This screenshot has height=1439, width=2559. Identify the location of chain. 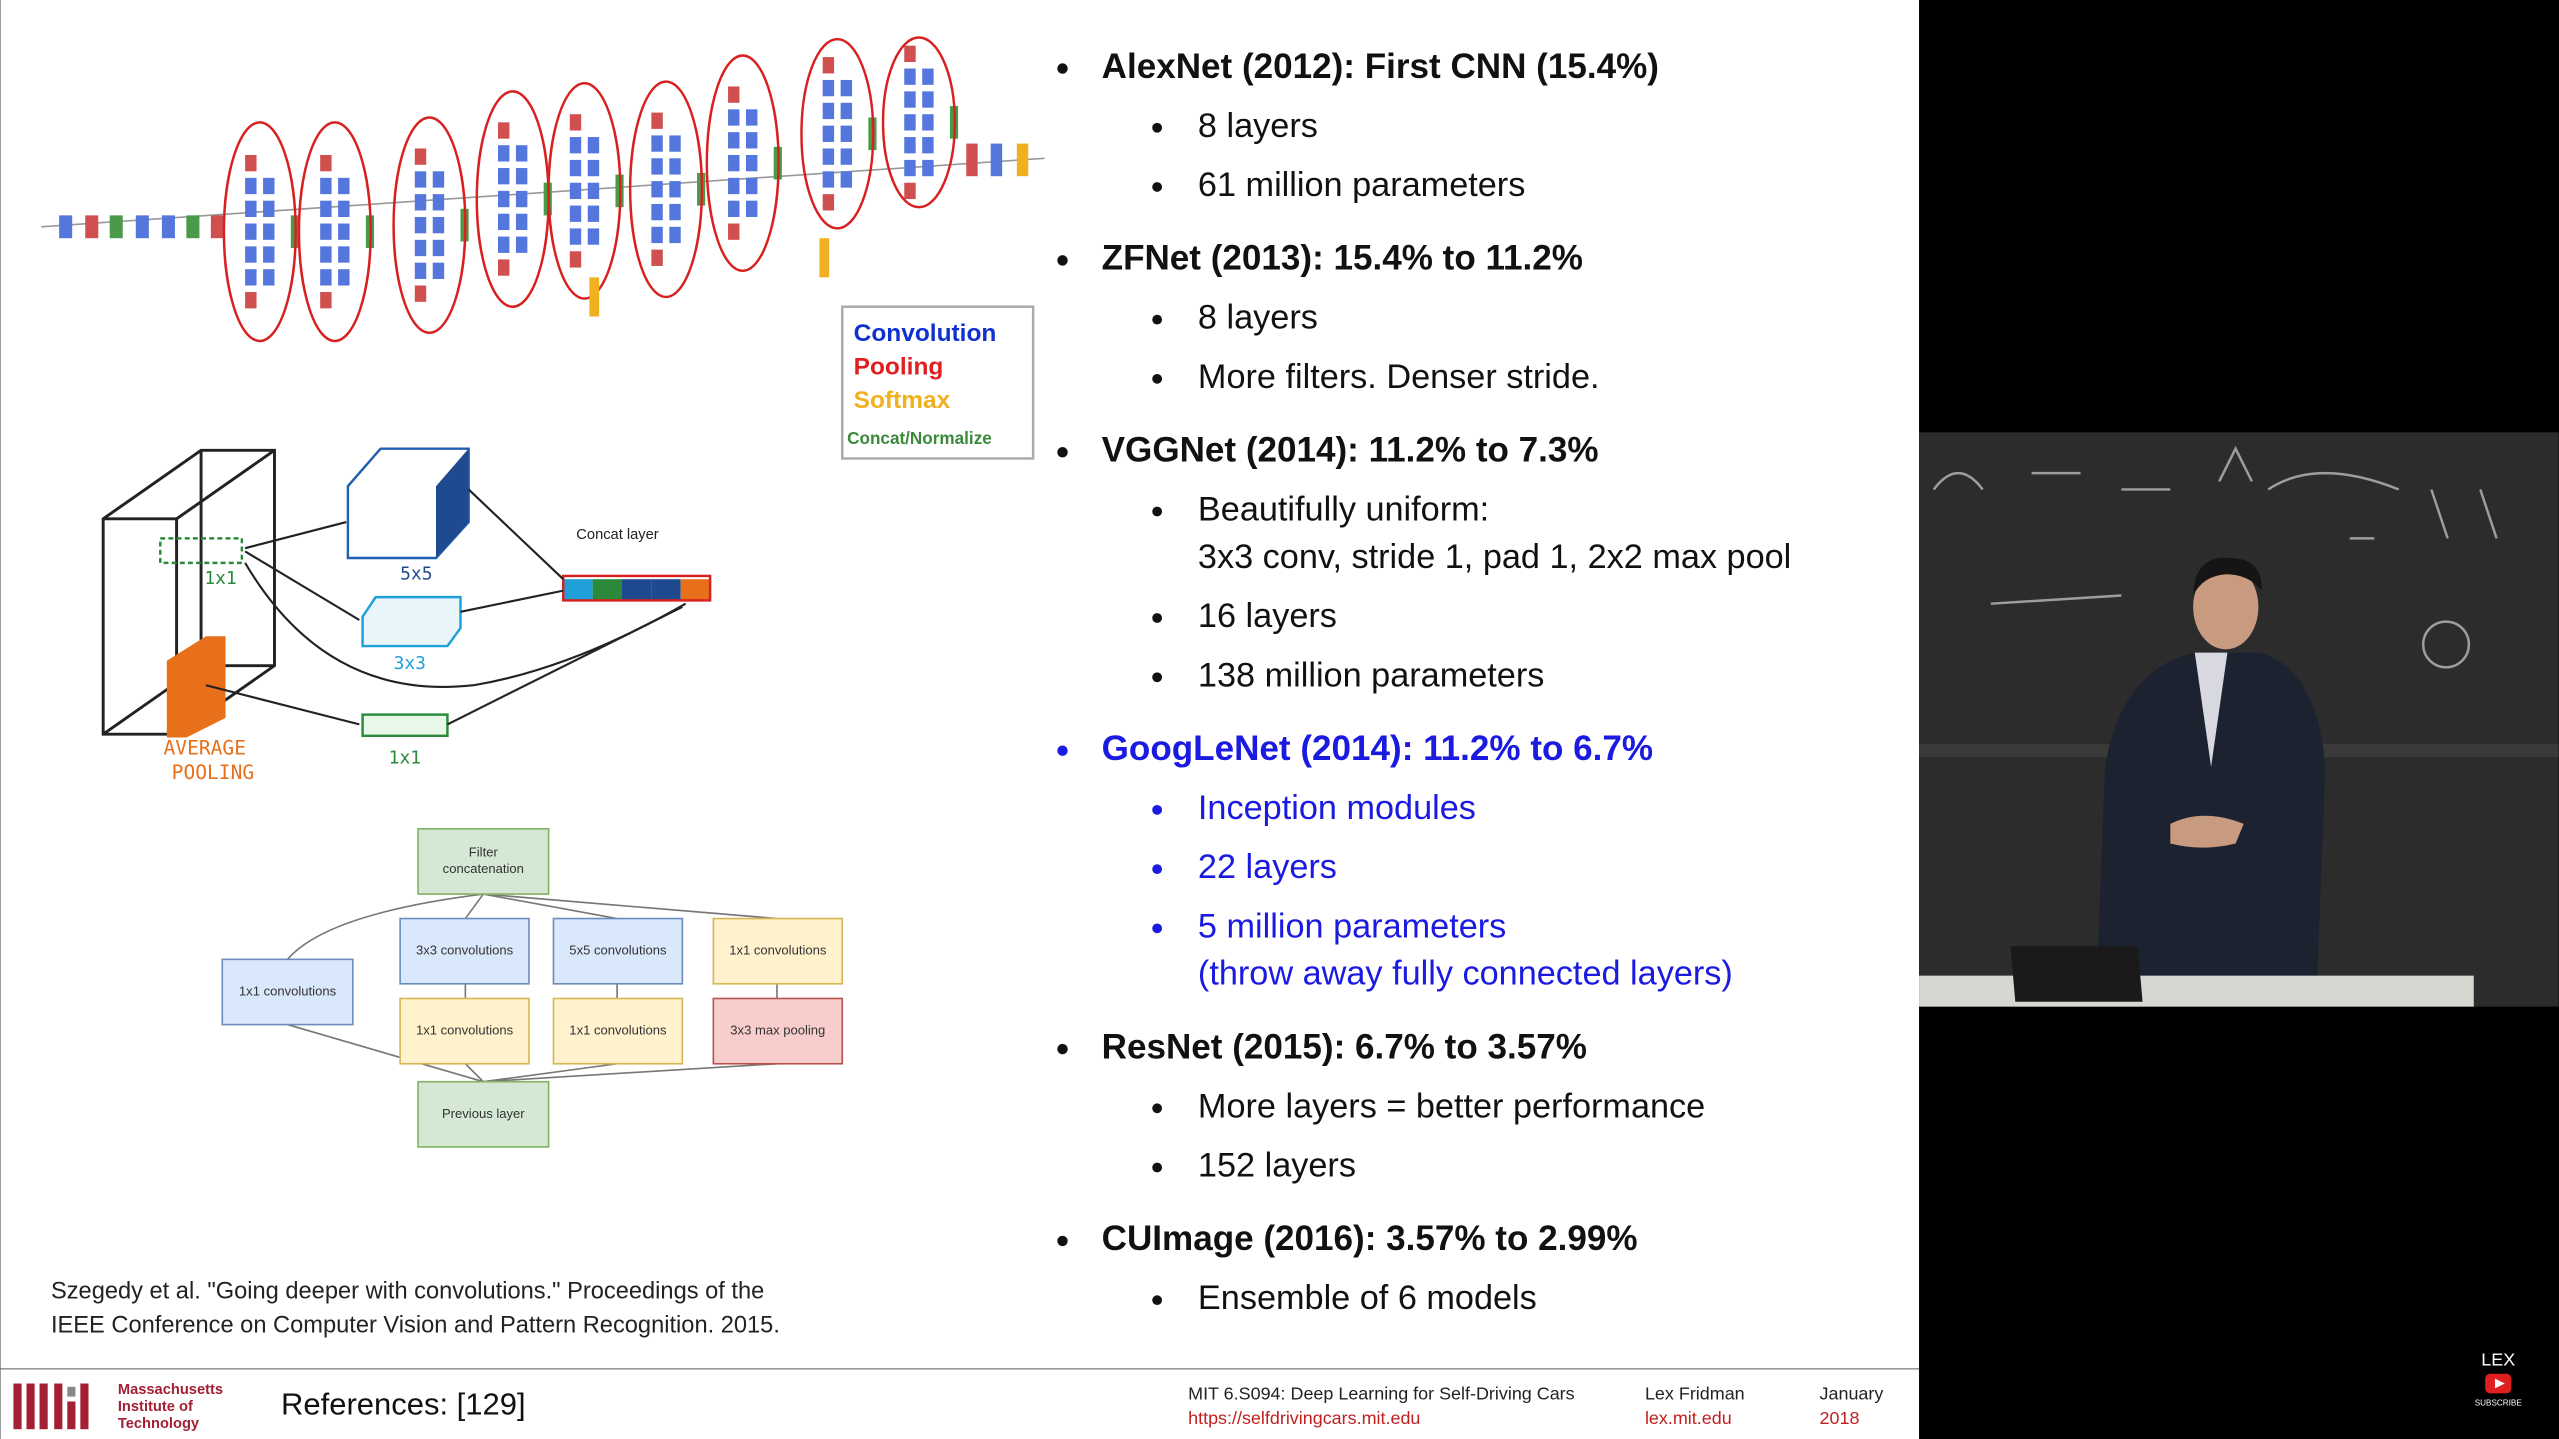
(543, 192).